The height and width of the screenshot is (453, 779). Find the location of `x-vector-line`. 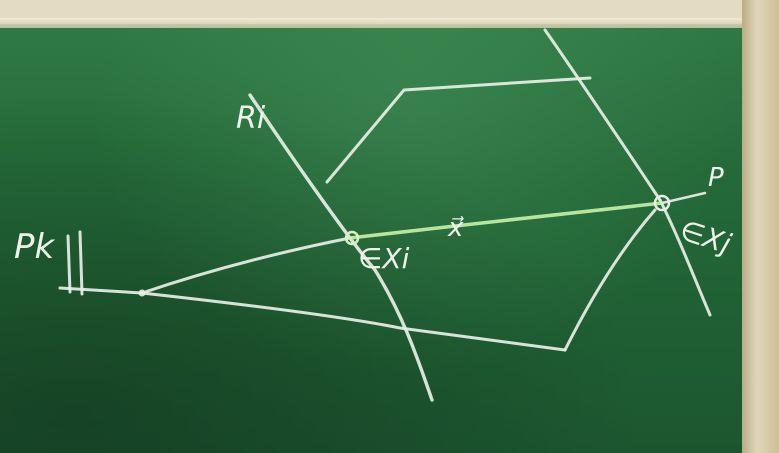

x-vector-line is located at coordinates (506, 220).